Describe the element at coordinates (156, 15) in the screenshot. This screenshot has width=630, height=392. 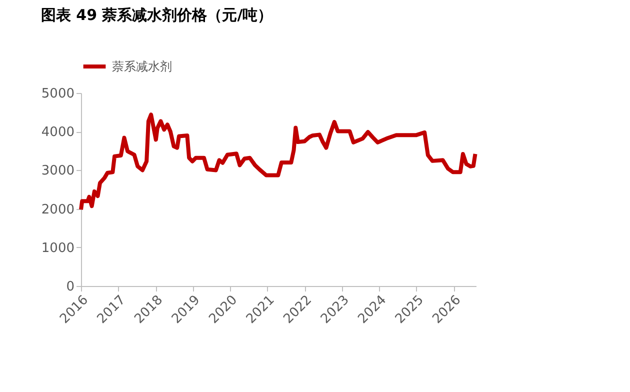
I see `chart-title: 图表 49 萘系减水剂价格（元/吨）` at that location.